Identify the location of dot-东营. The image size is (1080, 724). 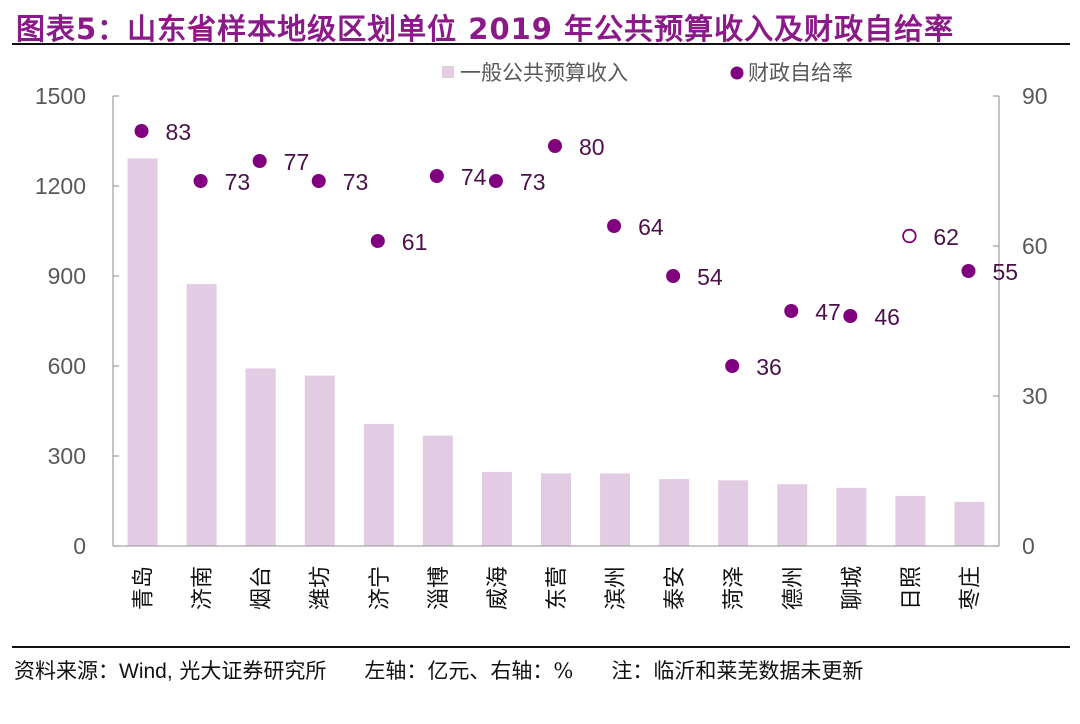
(555, 146).